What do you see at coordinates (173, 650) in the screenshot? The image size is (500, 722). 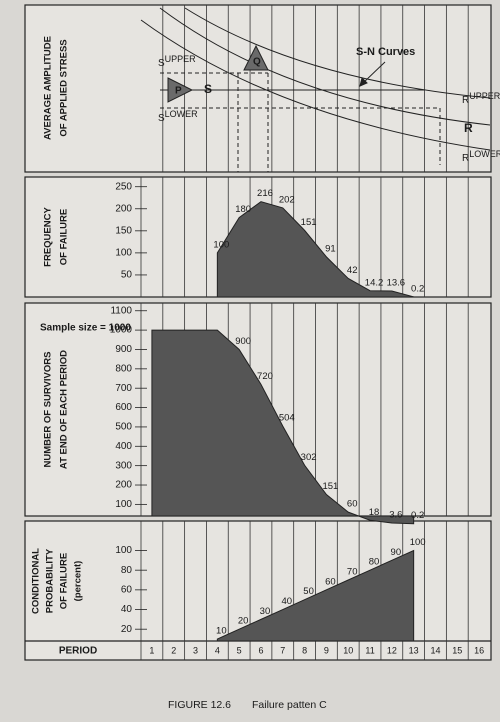 I see `x-tick-label: 2` at bounding box center [173, 650].